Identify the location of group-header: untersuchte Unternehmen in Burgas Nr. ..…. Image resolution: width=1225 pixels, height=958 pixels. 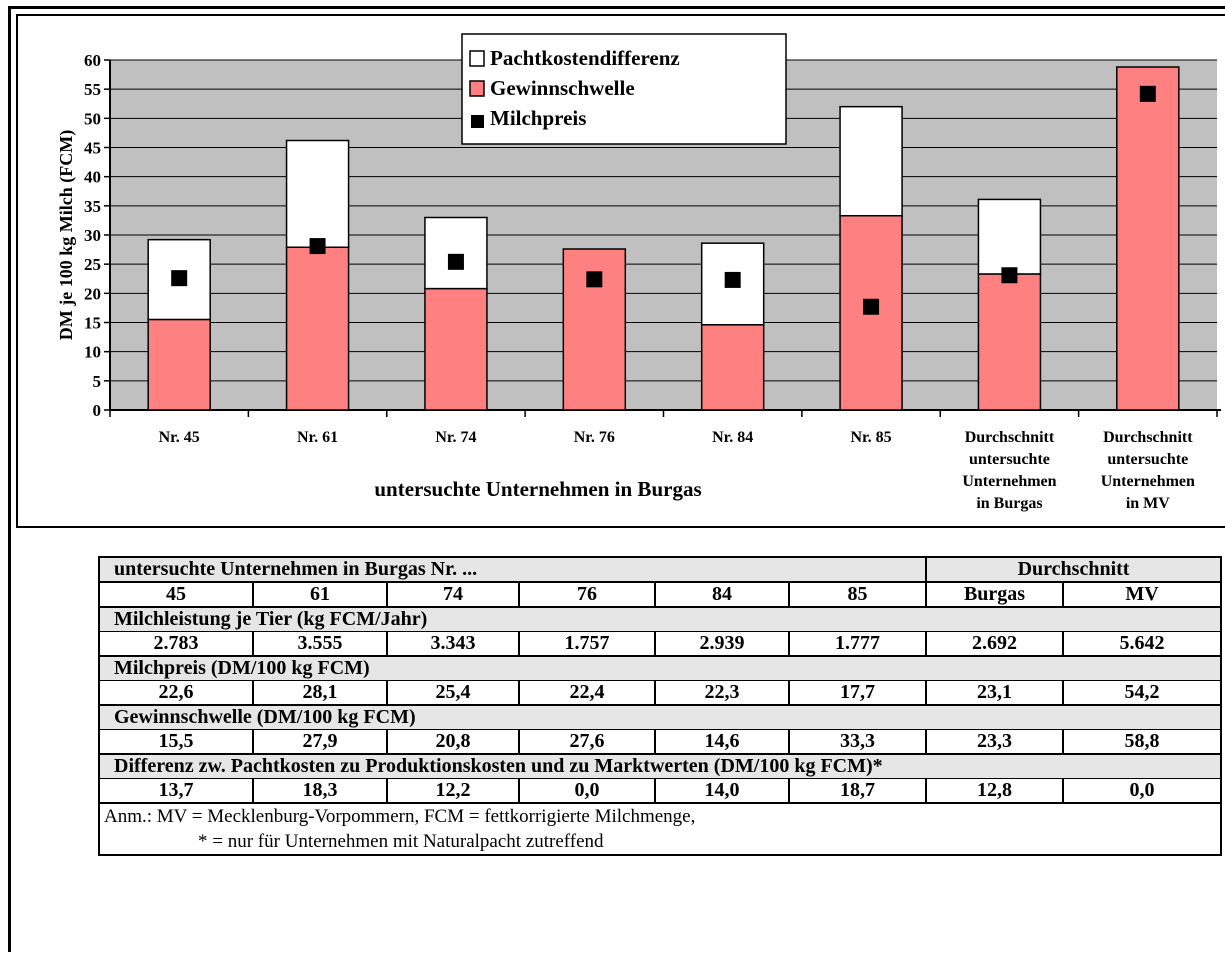
(512, 569).